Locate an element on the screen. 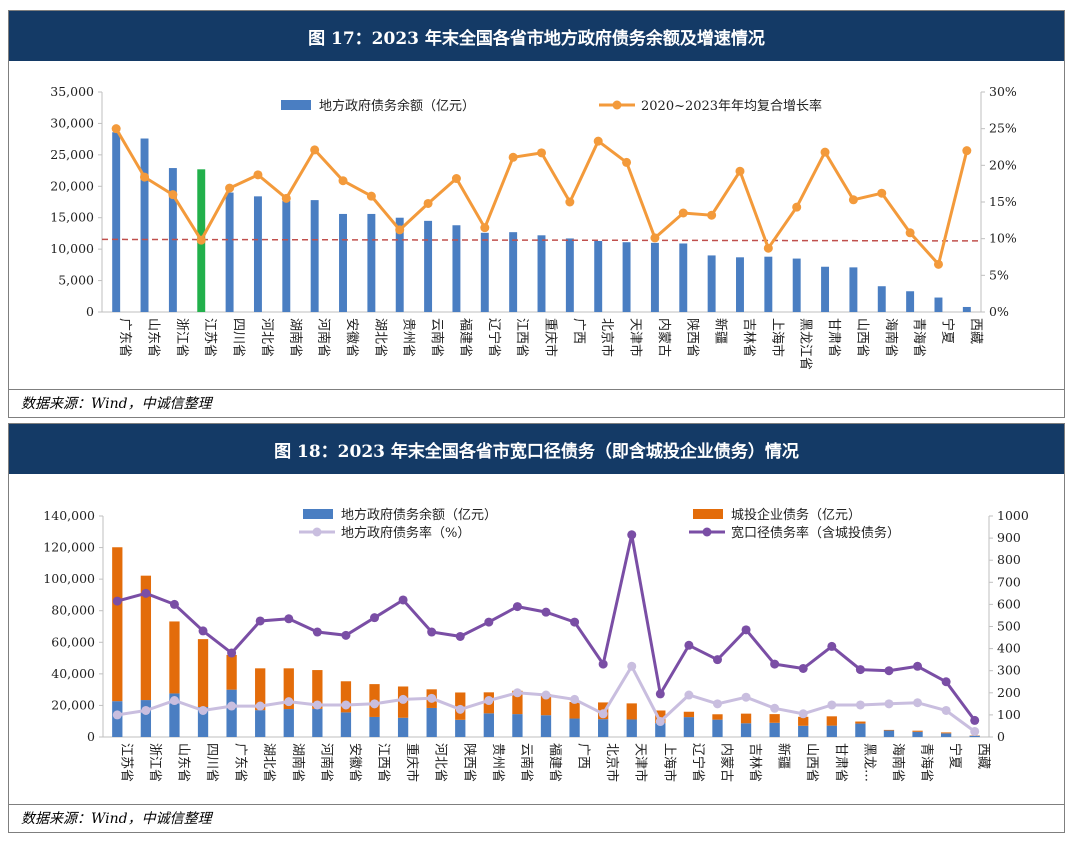  right-tick-label: 300 is located at coordinates (1009, 670).